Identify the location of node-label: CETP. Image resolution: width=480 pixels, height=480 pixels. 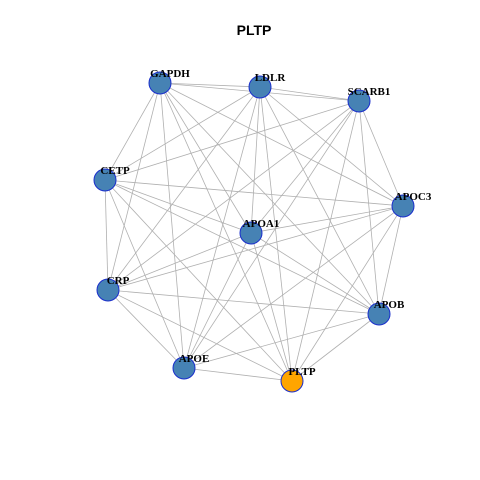
(115, 171).